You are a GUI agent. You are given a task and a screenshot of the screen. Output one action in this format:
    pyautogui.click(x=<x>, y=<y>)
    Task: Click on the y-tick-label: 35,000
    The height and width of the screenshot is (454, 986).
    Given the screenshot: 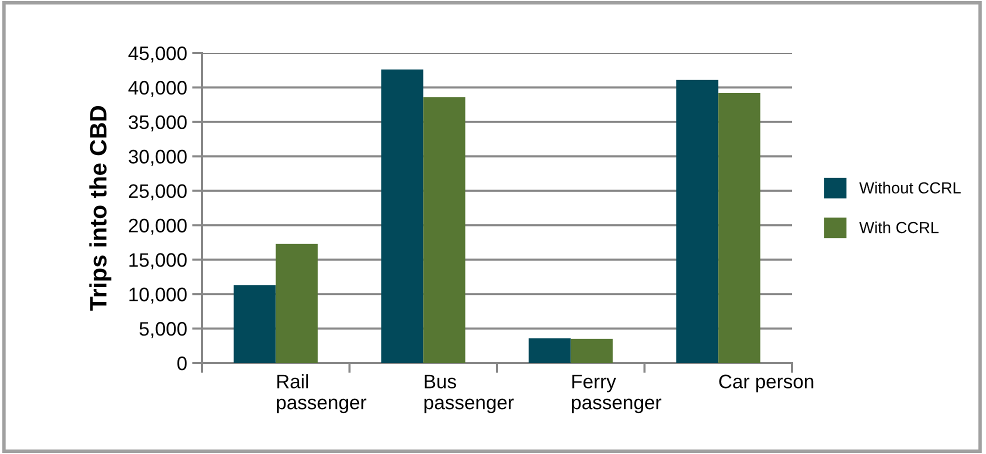 What is the action you would take?
    pyautogui.click(x=157, y=123)
    